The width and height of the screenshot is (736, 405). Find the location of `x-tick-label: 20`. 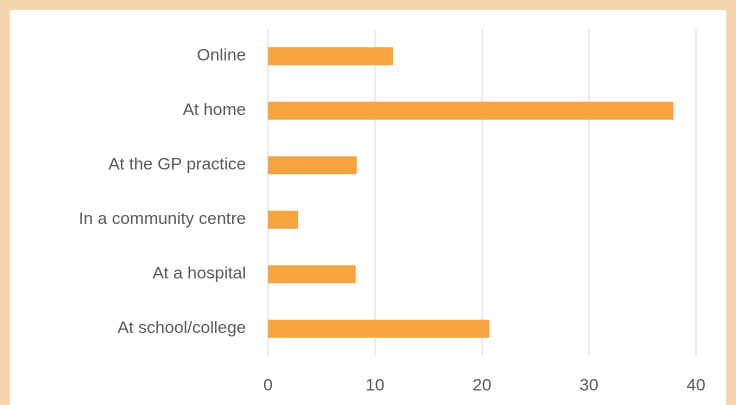

x-tick-label: 20 is located at coordinates (482, 384).